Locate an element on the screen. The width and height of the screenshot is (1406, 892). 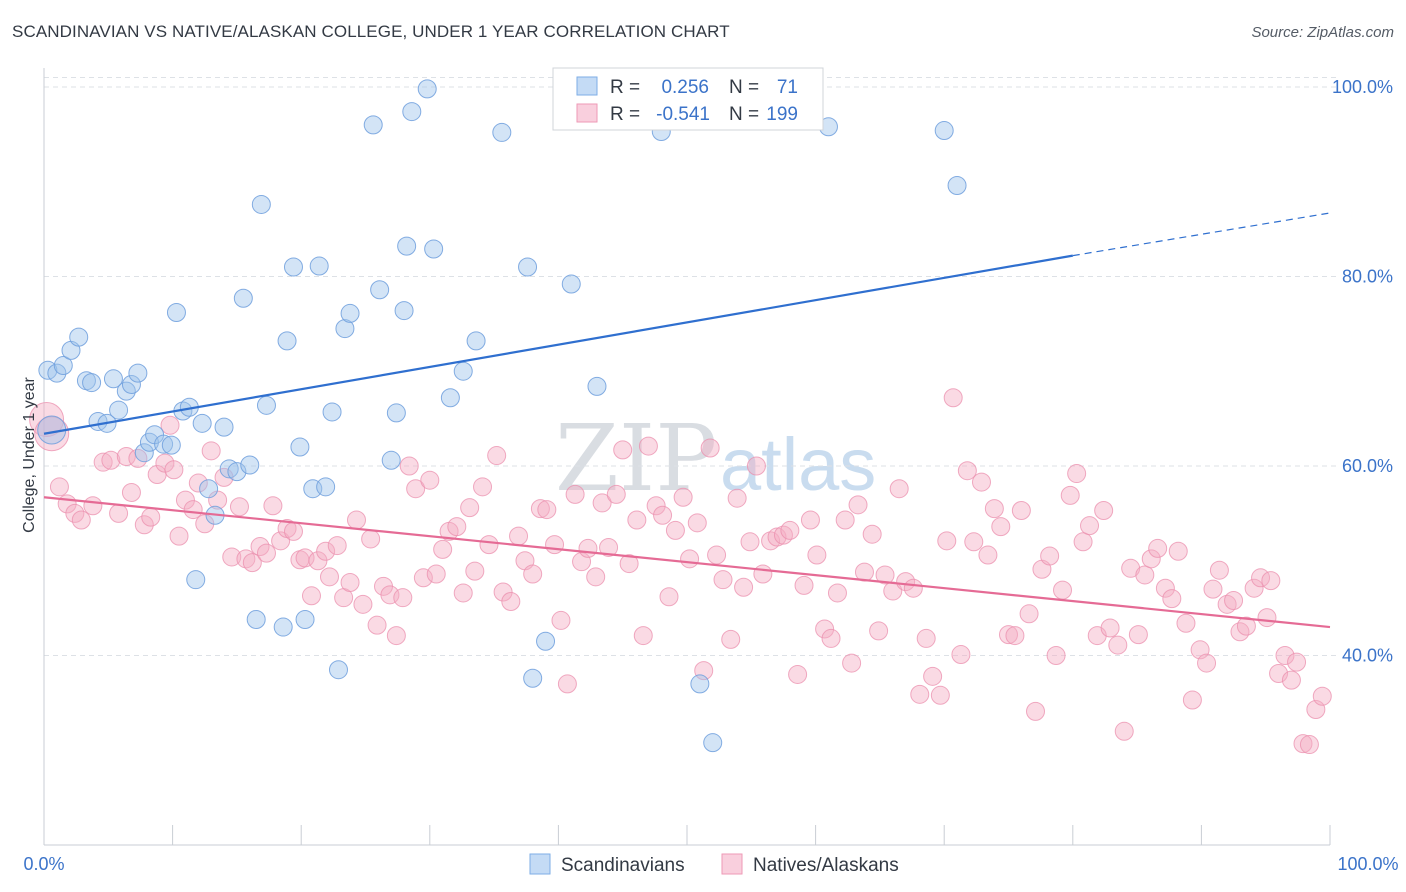
trend-line-scandinavians-extension is located at coordinates (1201, 234).